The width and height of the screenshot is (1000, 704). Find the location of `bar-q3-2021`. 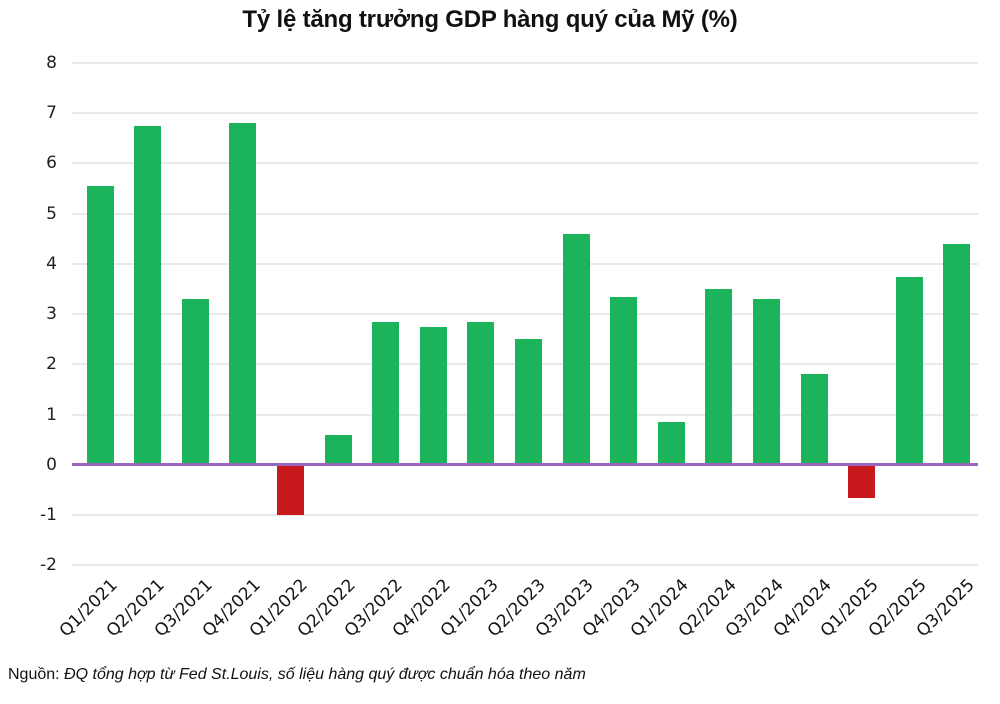

bar-q3-2021 is located at coordinates (195, 382).